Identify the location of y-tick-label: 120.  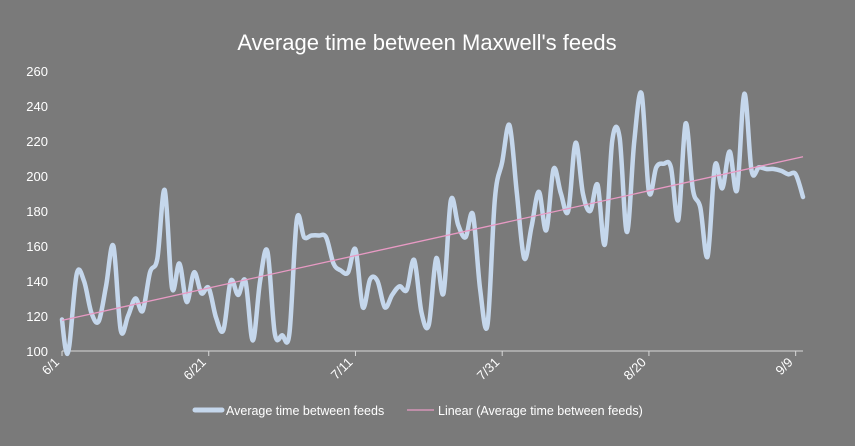
(37, 316).